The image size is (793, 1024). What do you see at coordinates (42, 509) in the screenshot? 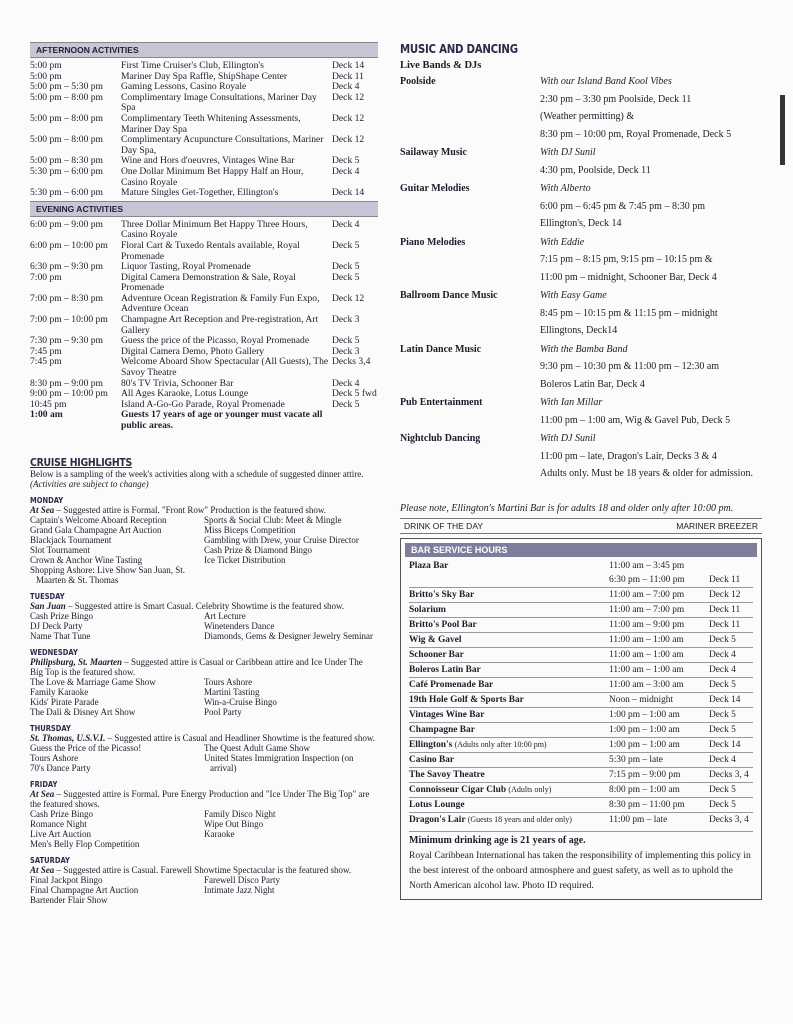
I see `place: At Sea` at bounding box center [42, 509].